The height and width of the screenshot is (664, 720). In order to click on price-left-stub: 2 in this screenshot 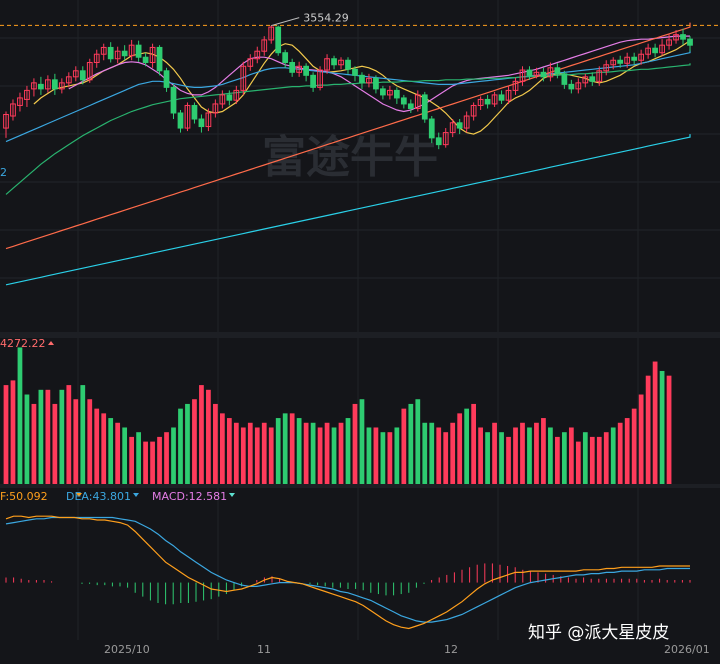, I will do `click(3, 172)`.